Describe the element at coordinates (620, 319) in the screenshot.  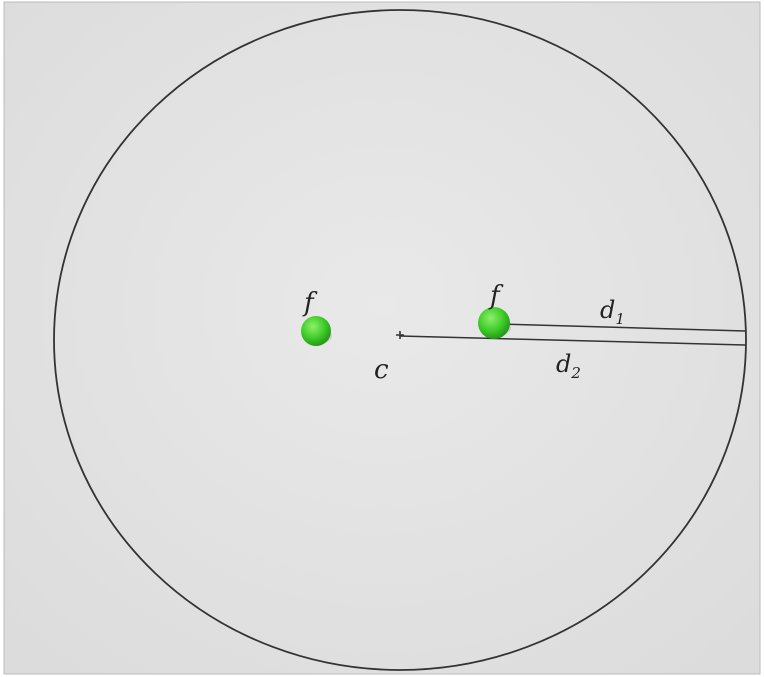
I see `distance-sub: 1` at that location.